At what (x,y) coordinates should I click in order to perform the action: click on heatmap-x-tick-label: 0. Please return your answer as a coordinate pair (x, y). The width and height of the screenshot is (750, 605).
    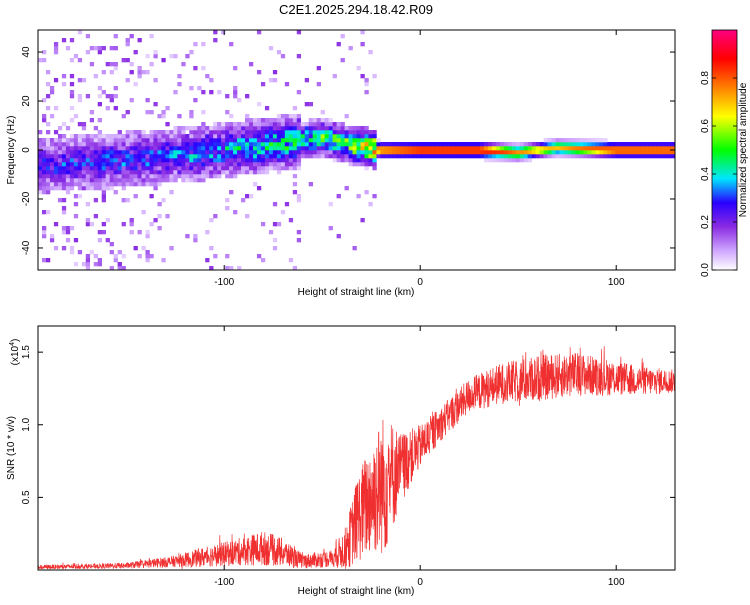
    Looking at the image, I should click on (420, 282).